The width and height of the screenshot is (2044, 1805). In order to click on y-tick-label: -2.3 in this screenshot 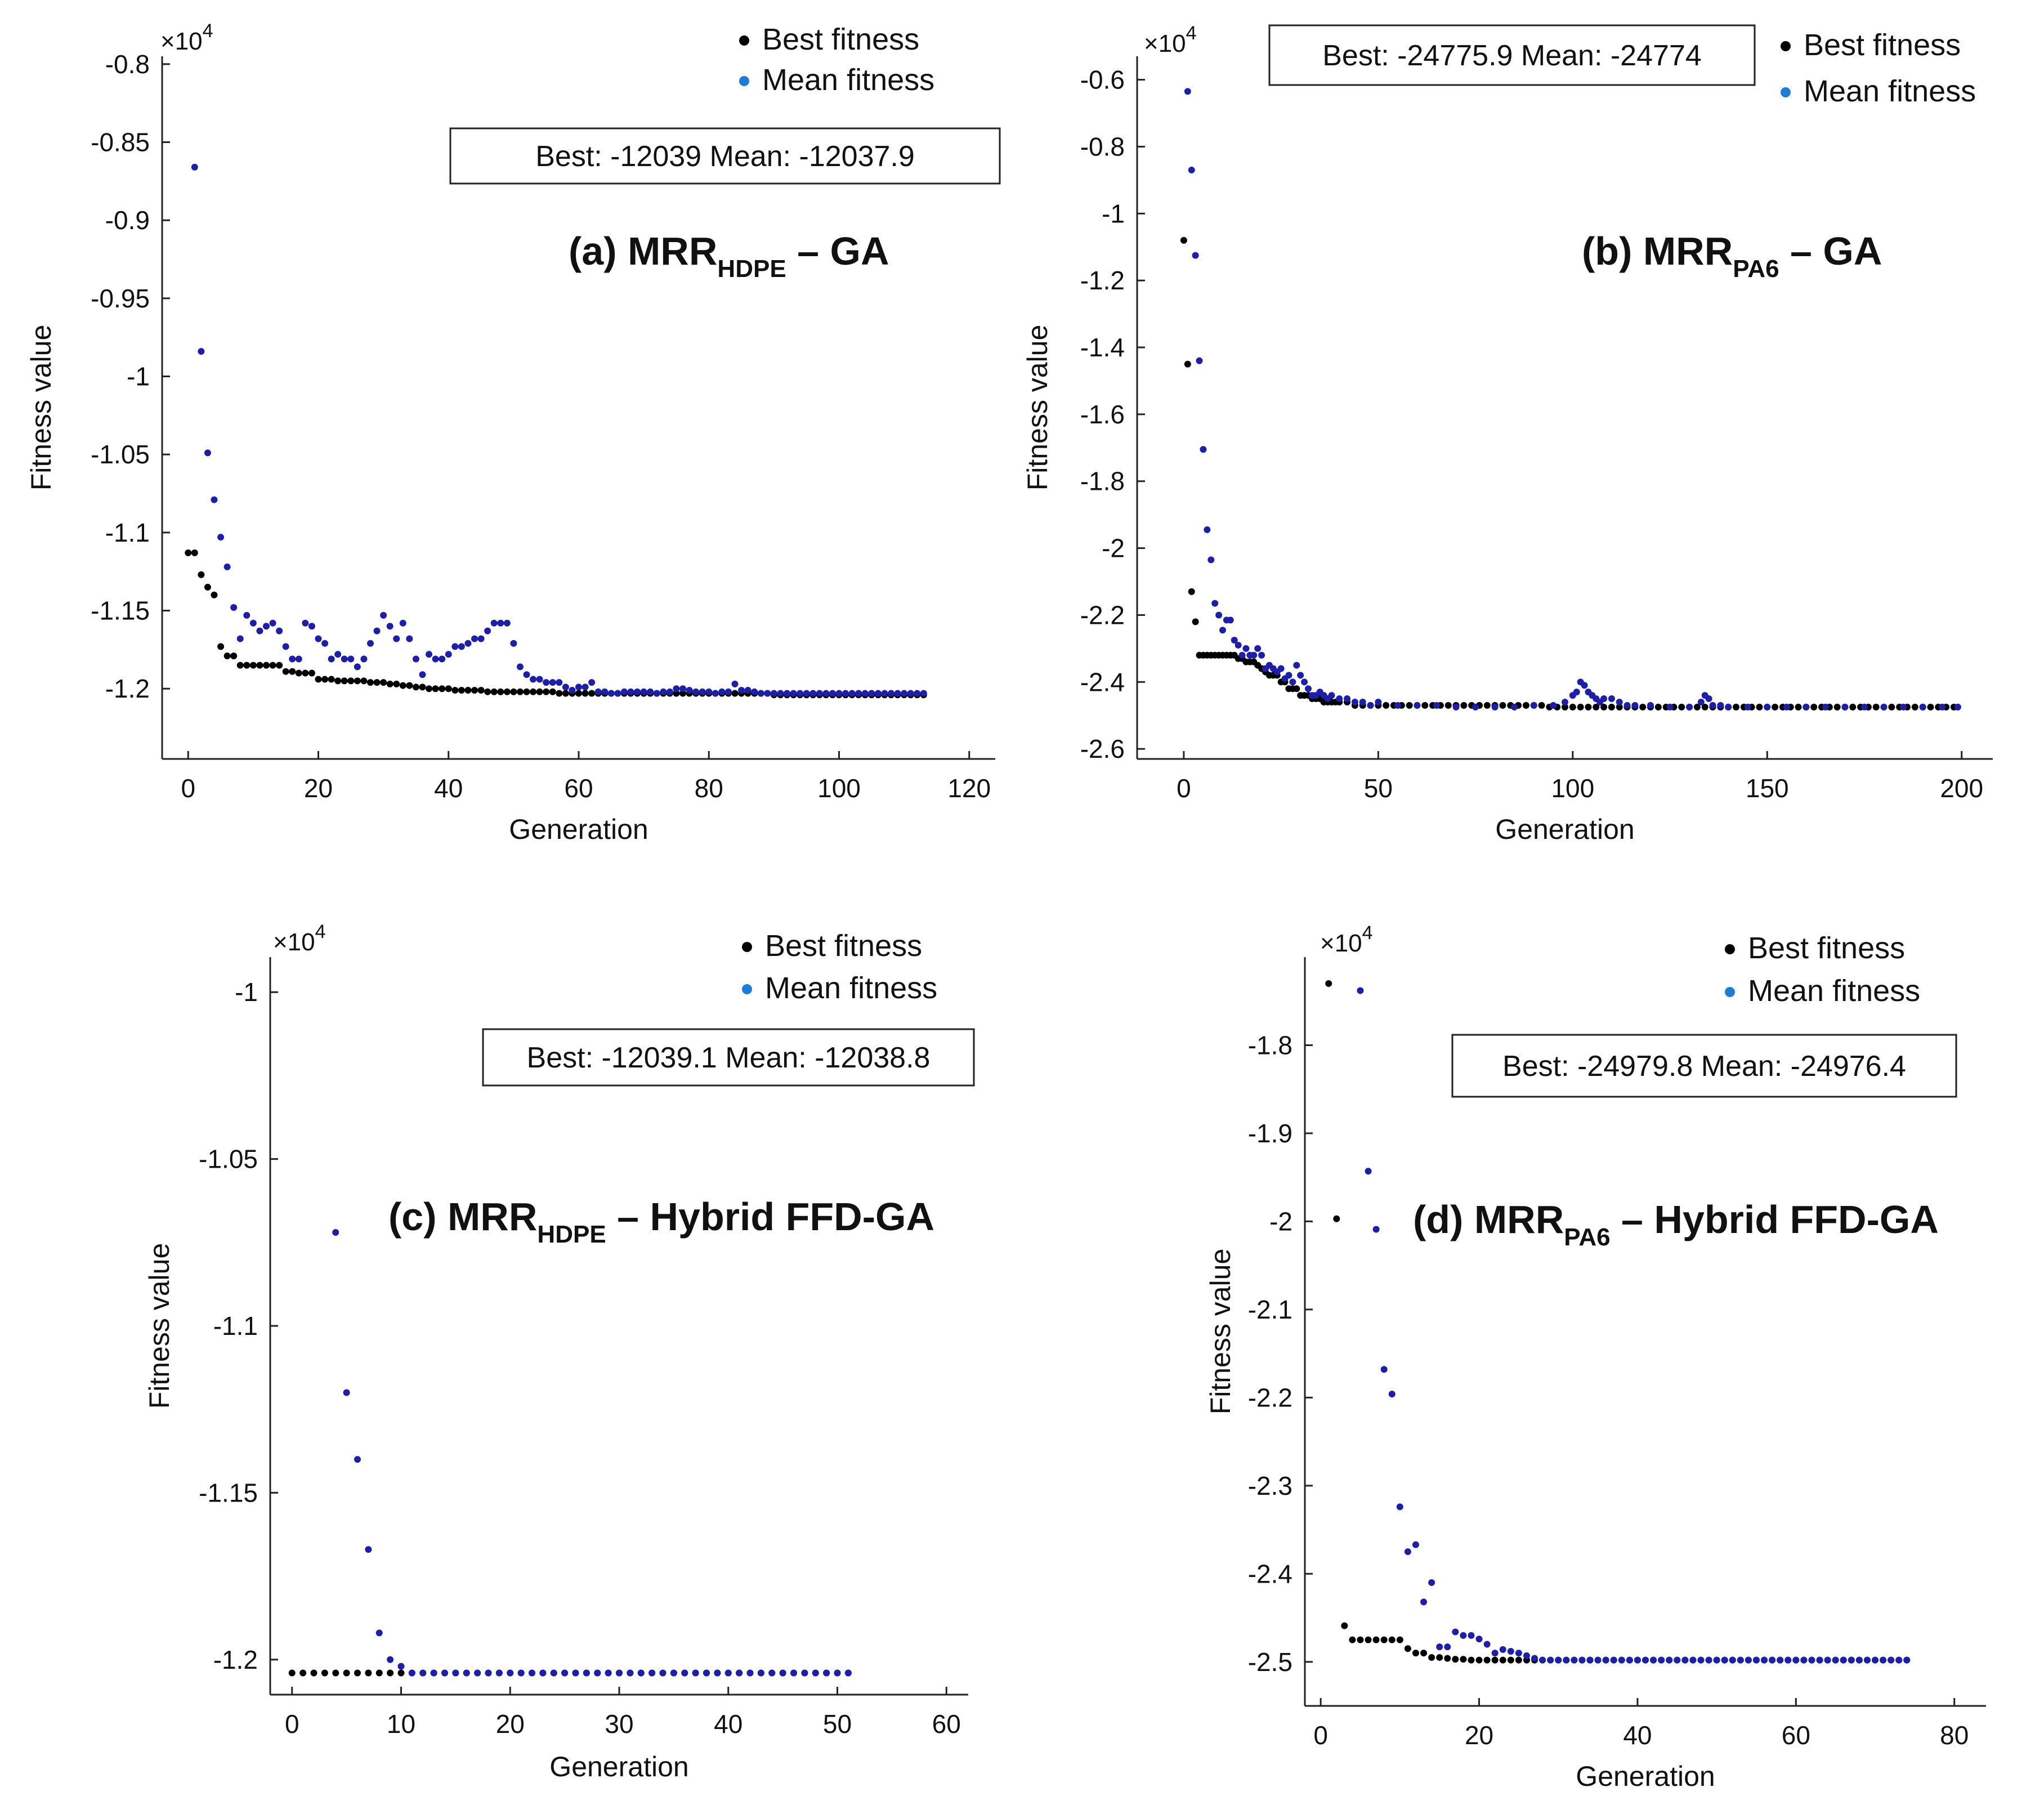, I will do `click(1270, 1485)`.